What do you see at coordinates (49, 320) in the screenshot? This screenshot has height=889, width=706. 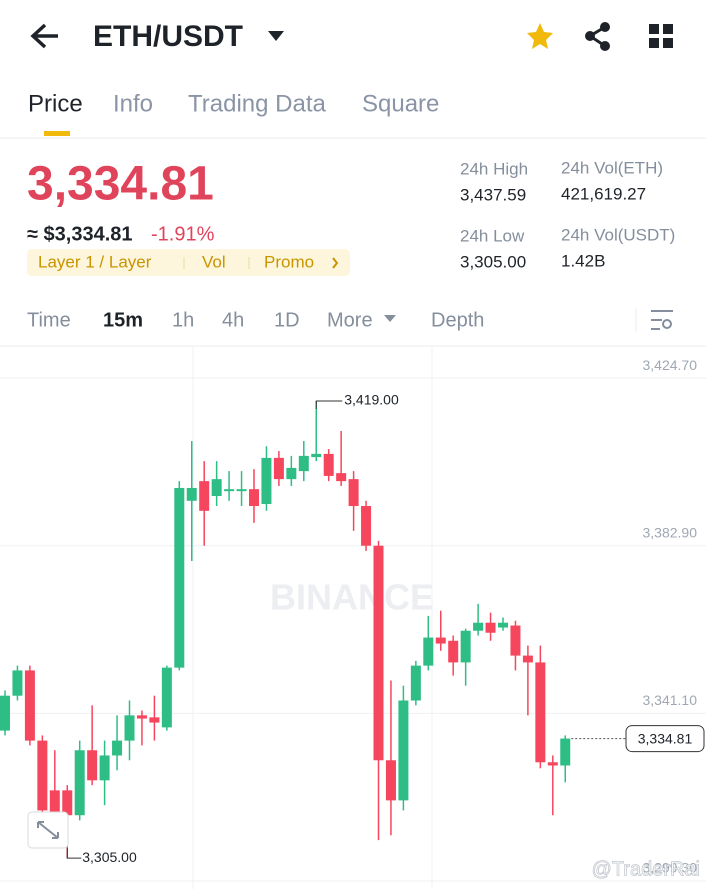 I see `interval: Time` at bounding box center [49, 320].